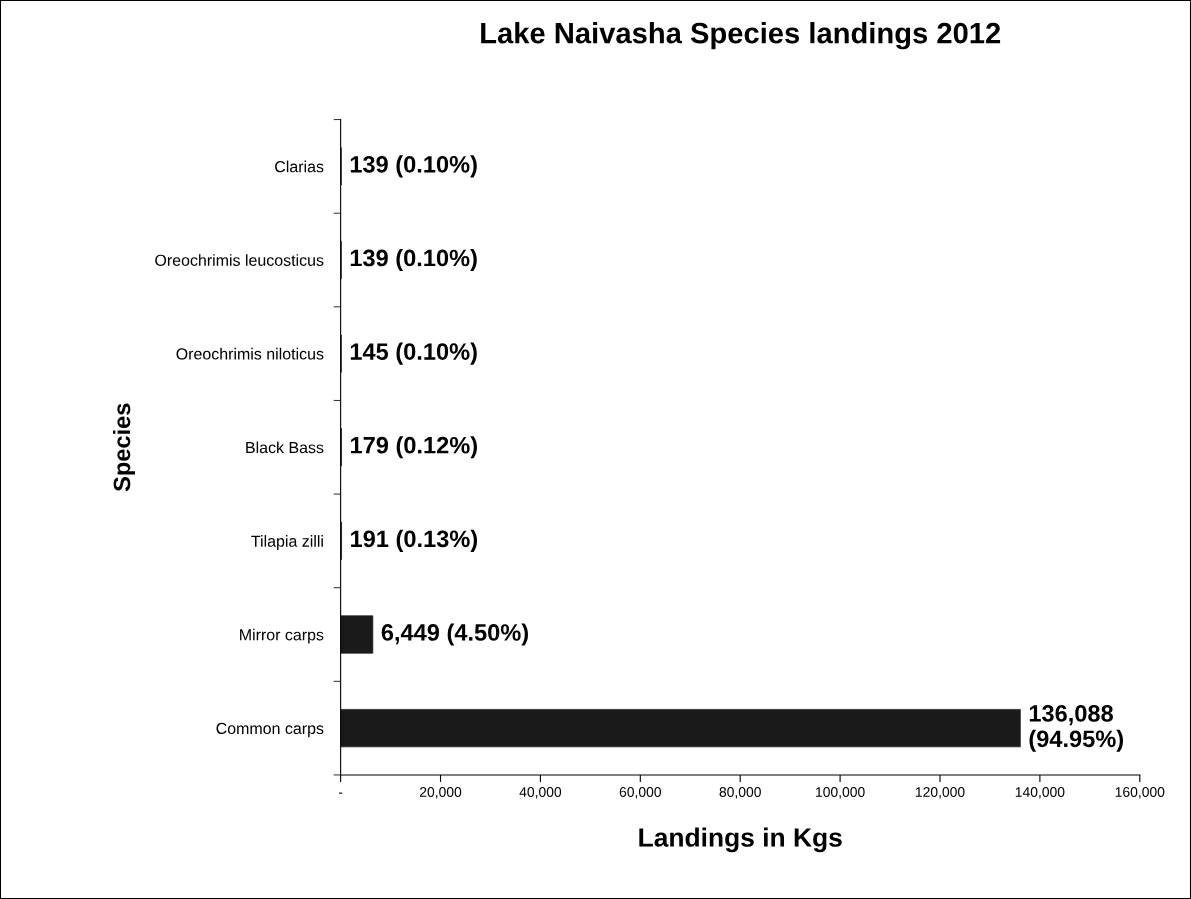 This screenshot has width=1191, height=899. I want to click on data-label: 6,449 (4.50%), so click(454, 634).